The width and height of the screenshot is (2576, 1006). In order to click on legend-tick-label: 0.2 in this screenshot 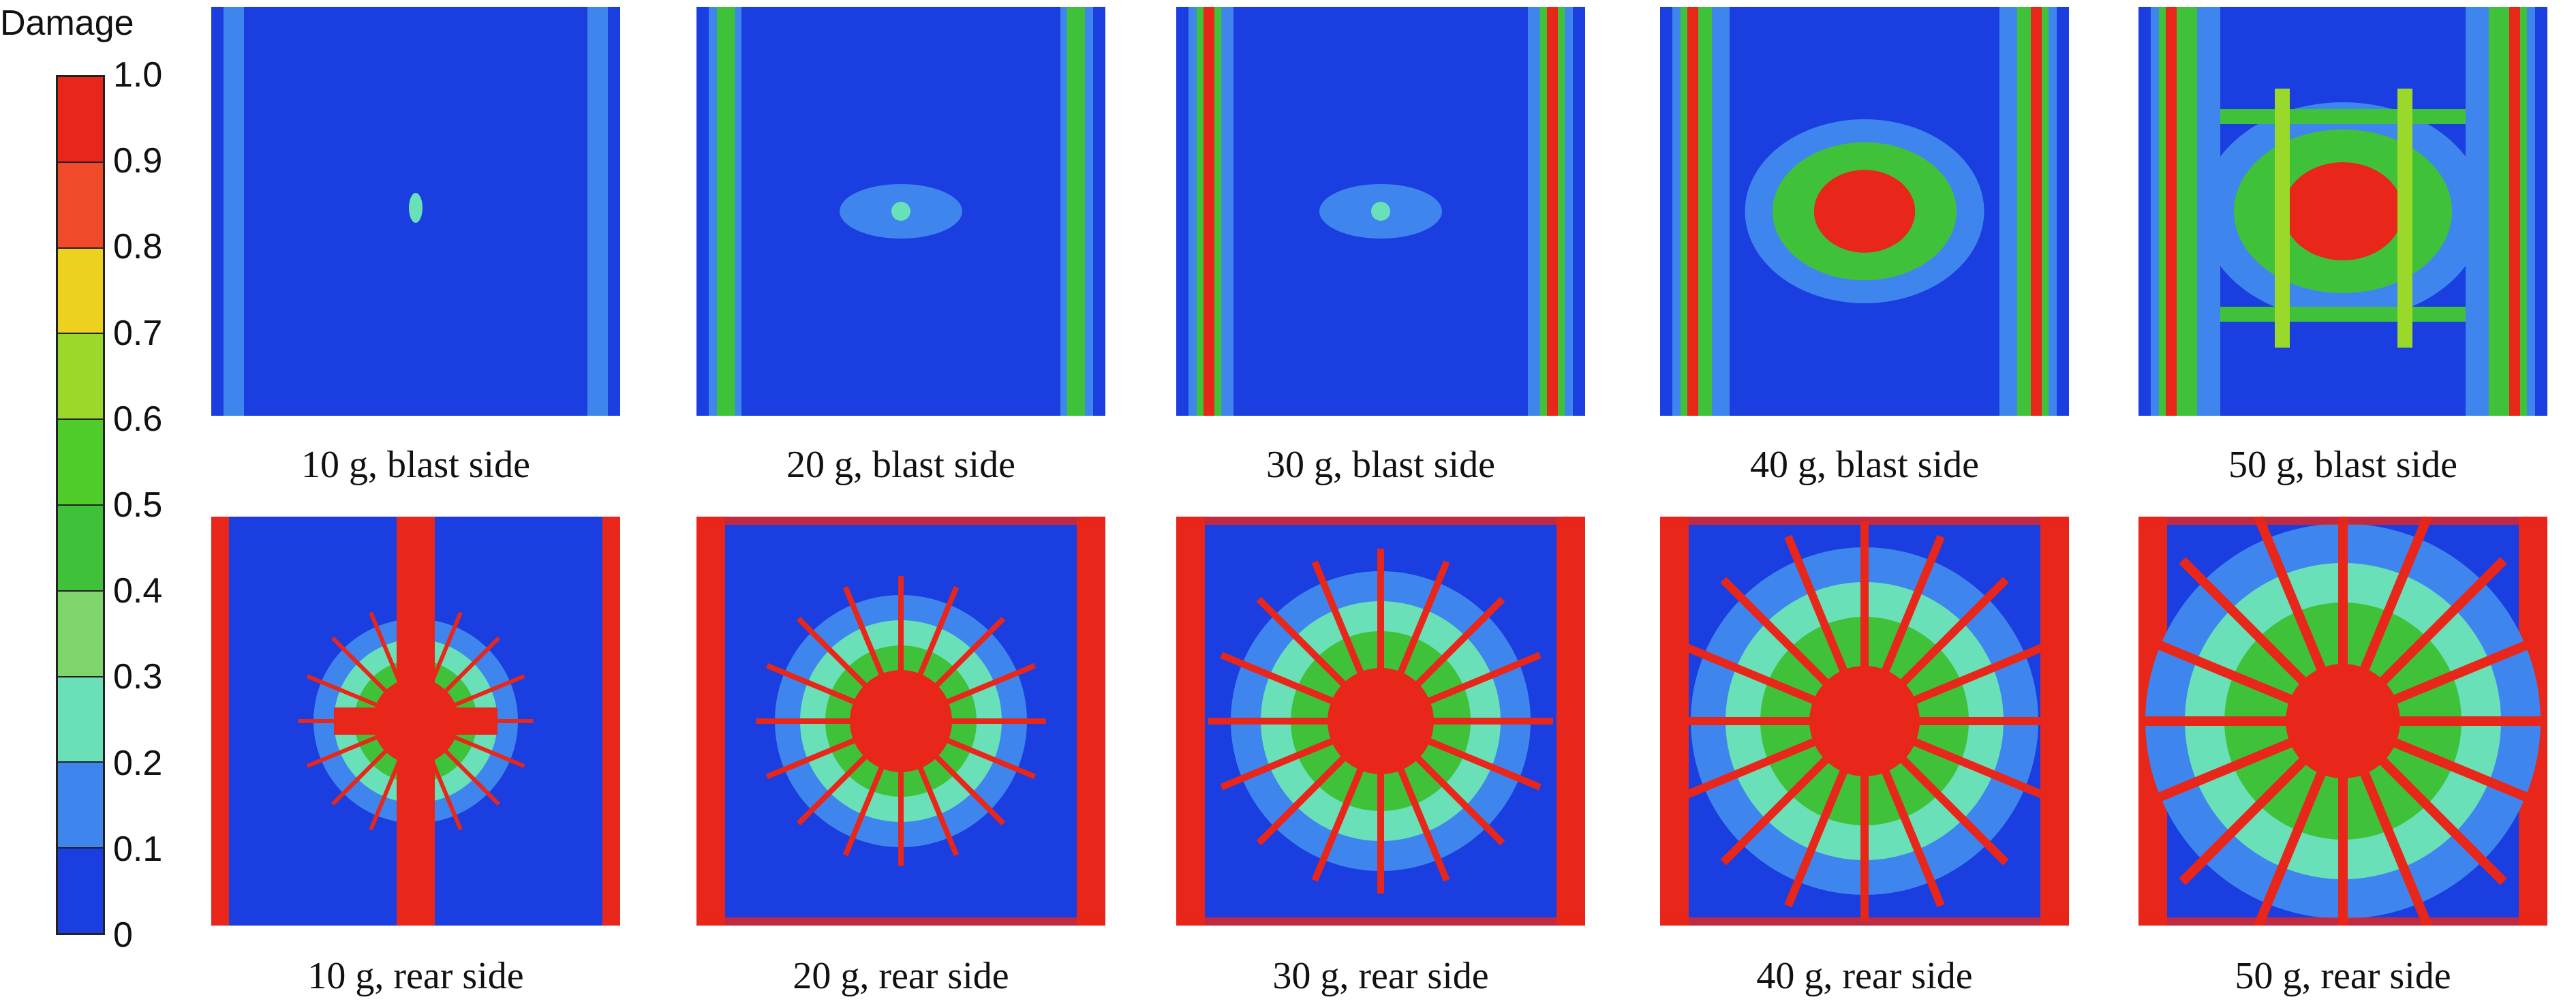, I will do `click(138, 764)`.